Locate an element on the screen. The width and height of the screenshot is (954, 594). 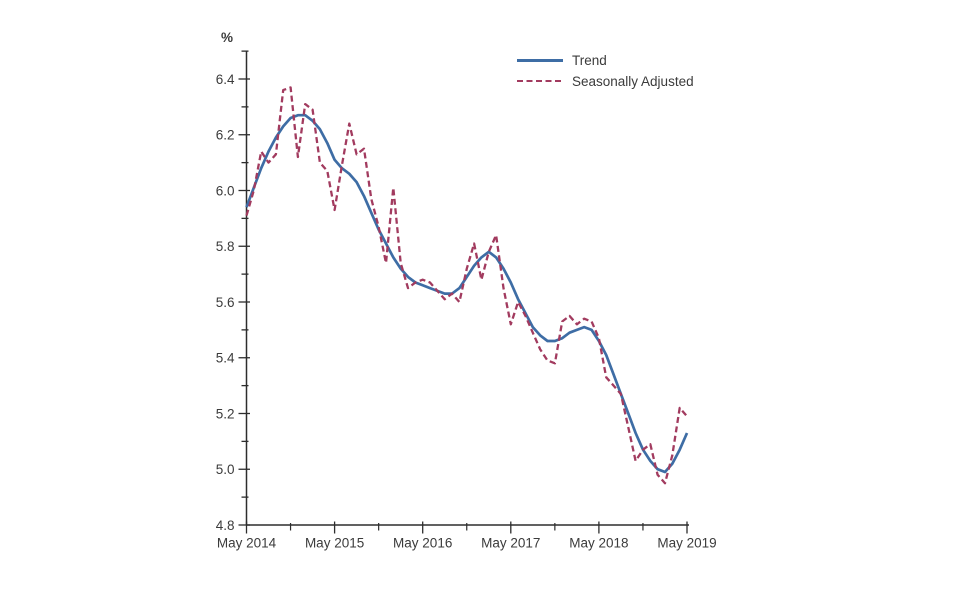
x-tick-label: May 2016 is located at coordinates (422, 543).